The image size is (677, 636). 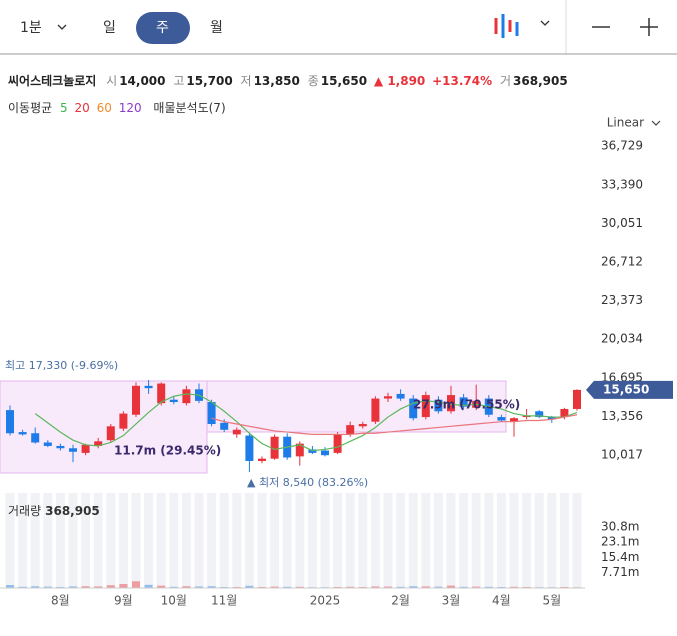 I want to click on ma-period: 60, so click(x=104, y=108).